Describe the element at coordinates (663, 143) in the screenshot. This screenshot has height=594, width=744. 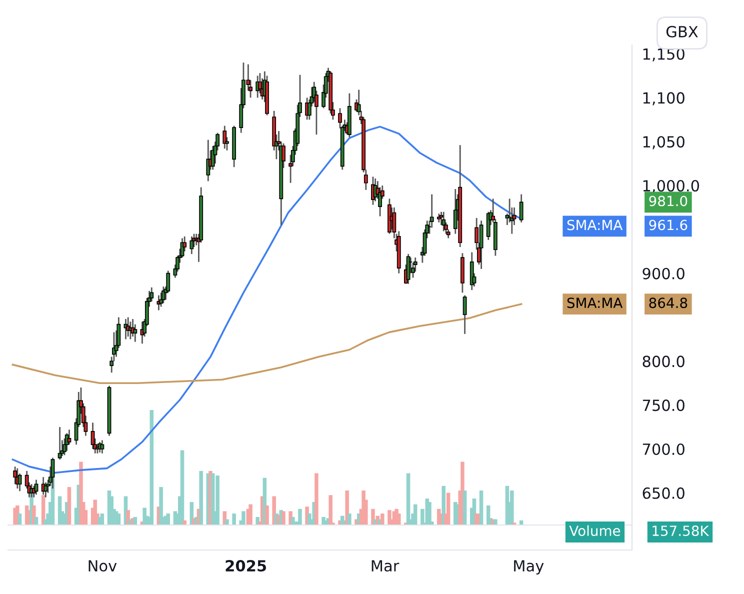
I see `y-tick-label: 1,050` at that location.